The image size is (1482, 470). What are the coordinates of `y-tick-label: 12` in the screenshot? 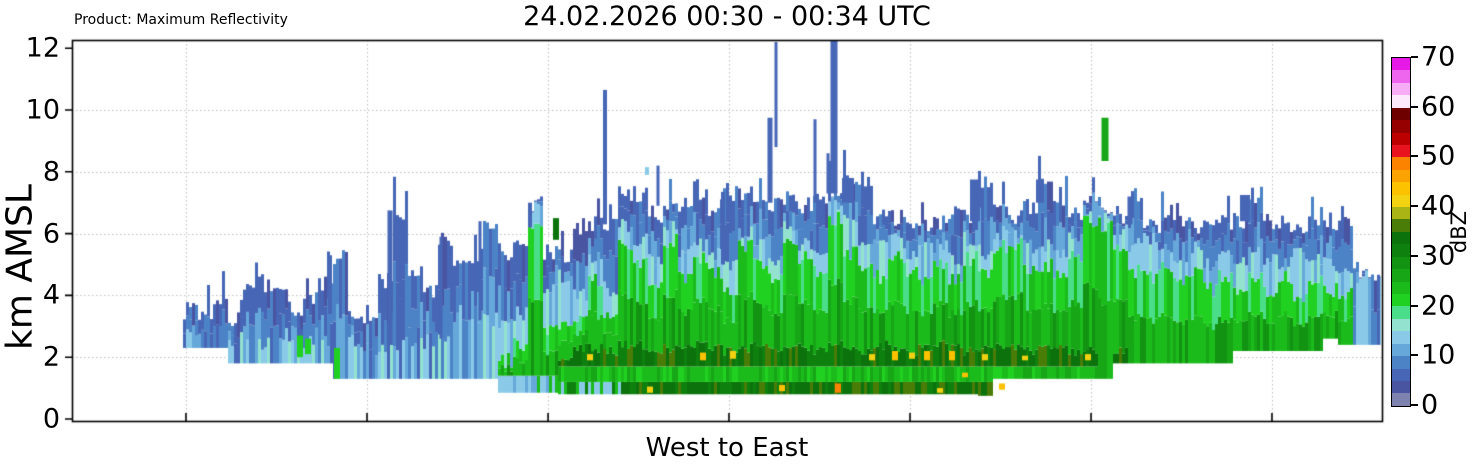 It's located at (42, 48).